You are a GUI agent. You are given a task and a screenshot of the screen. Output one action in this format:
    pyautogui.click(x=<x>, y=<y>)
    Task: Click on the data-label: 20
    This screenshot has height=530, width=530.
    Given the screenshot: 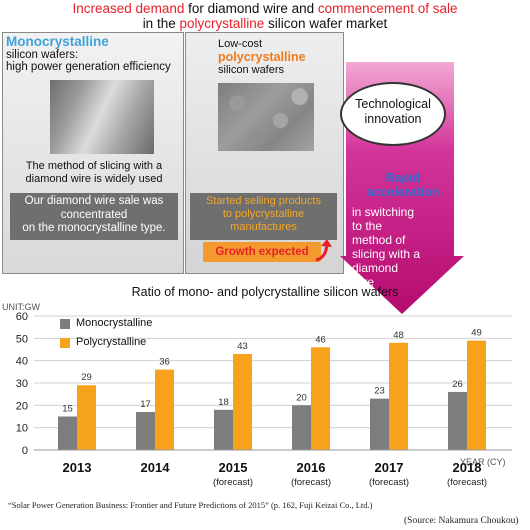 What is the action you would take?
    pyautogui.click(x=301, y=397)
    